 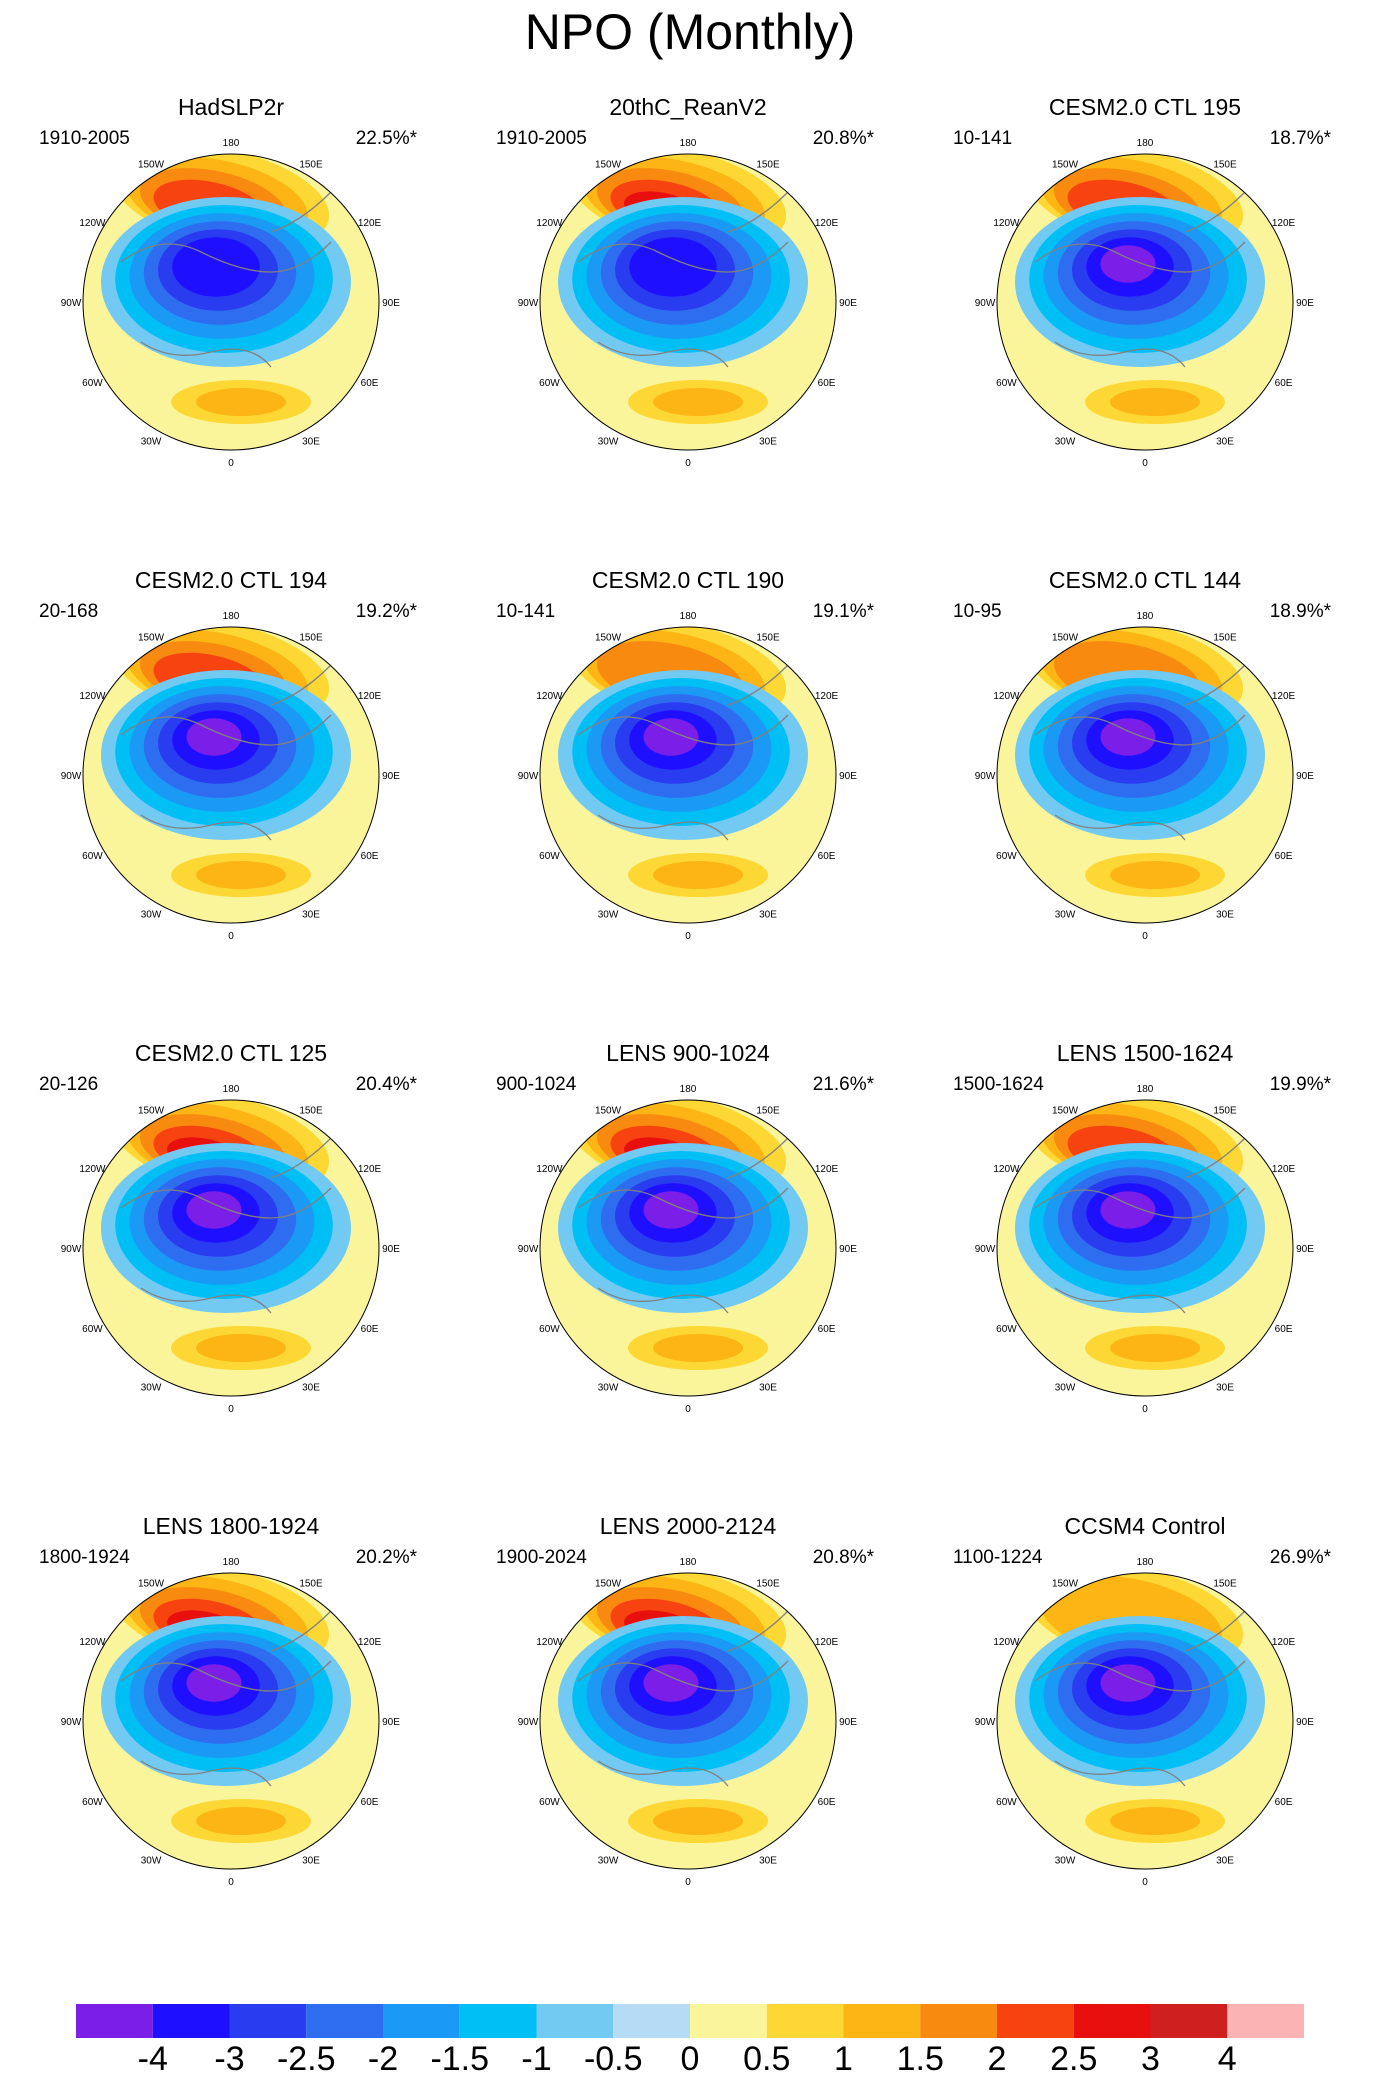 What do you see at coordinates (920, 2059) in the screenshot?
I see `colorbar-tick-label: 1.5` at bounding box center [920, 2059].